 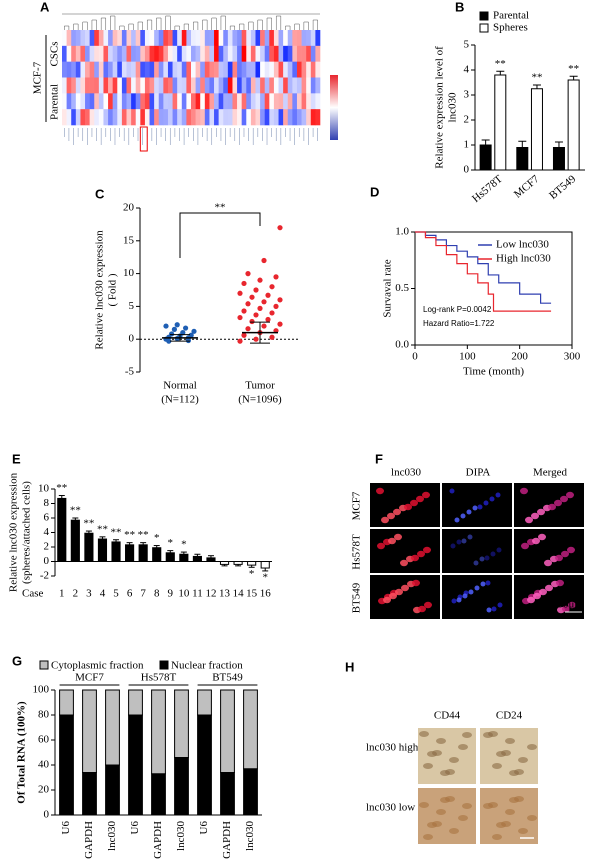 What do you see at coordinates (374, 191) in the screenshot?
I see `panel-letter: D` at bounding box center [374, 191].